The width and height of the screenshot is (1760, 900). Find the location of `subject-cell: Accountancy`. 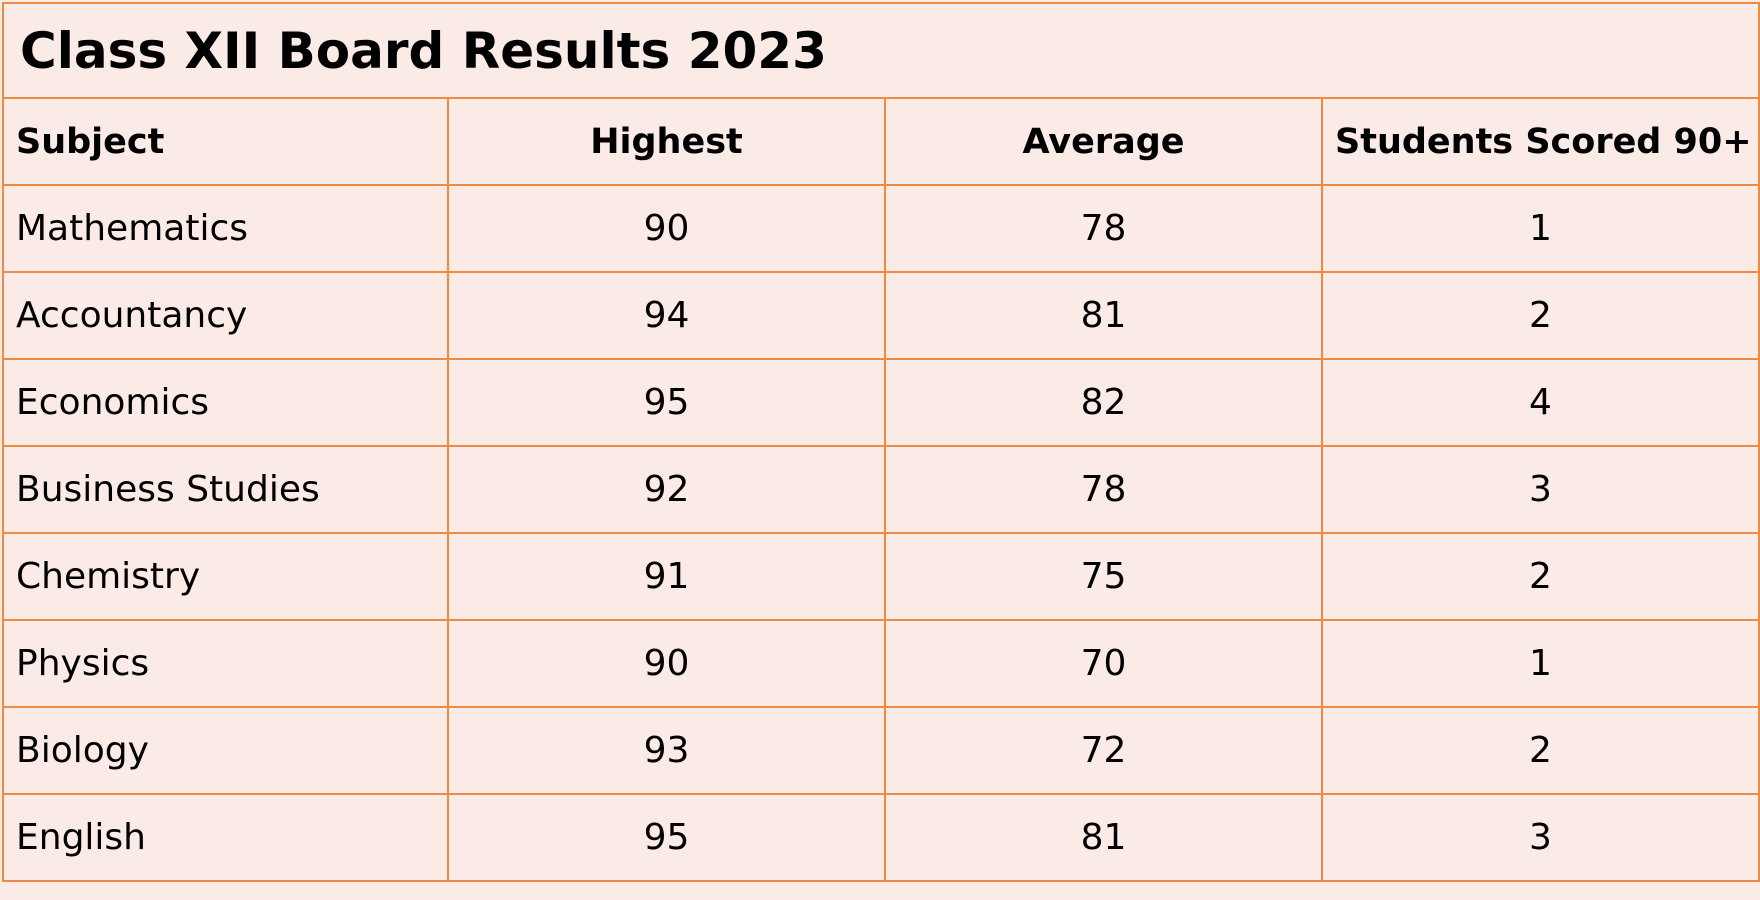

subject-cell: Accountancy is located at coordinates (225, 315).